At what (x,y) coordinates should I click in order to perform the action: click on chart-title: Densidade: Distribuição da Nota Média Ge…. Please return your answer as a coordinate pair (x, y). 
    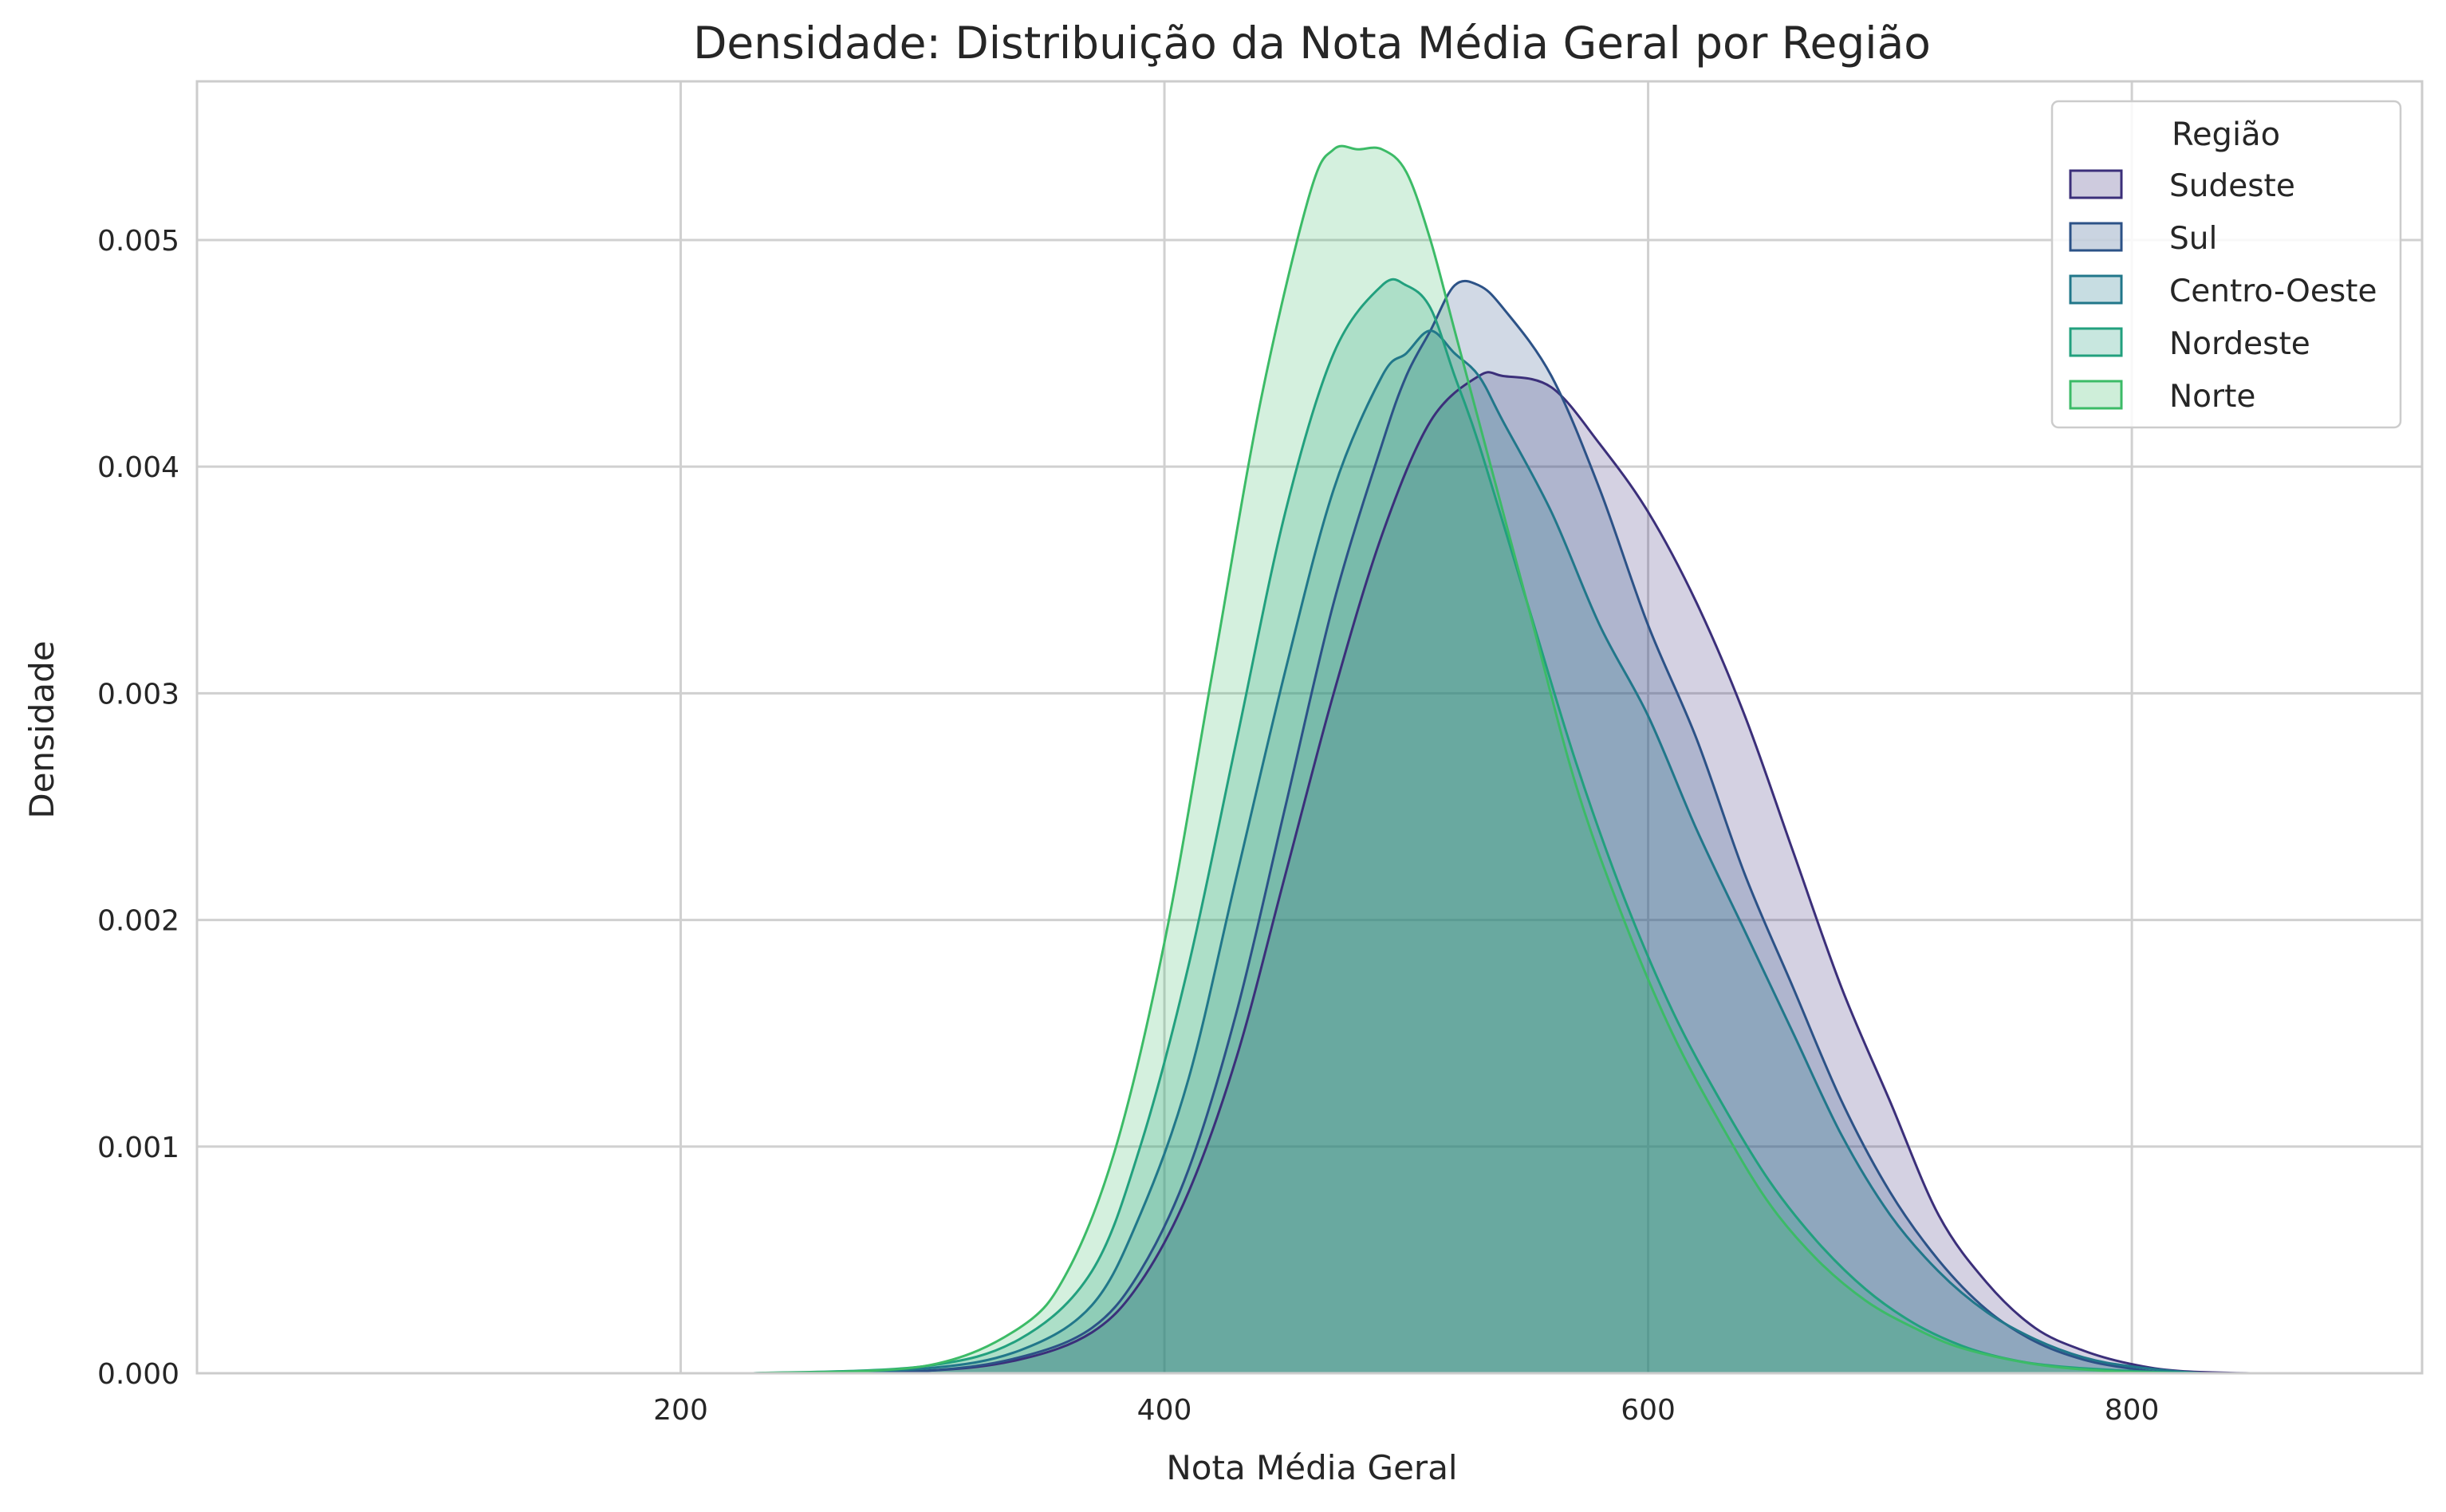
    Looking at the image, I should click on (1312, 43).